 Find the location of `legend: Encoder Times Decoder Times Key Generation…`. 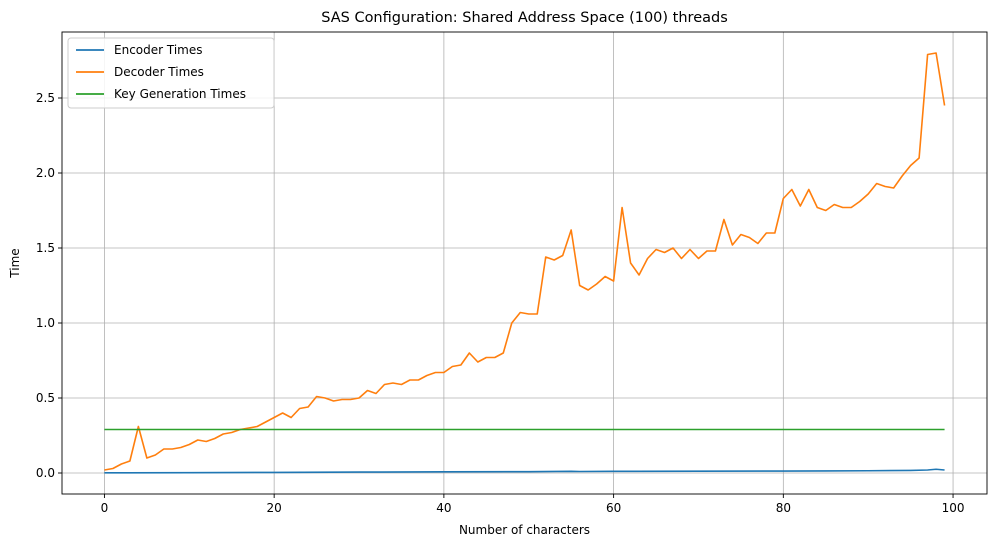

legend: Encoder Times Decoder Times Key Generation… is located at coordinates (171, 73).